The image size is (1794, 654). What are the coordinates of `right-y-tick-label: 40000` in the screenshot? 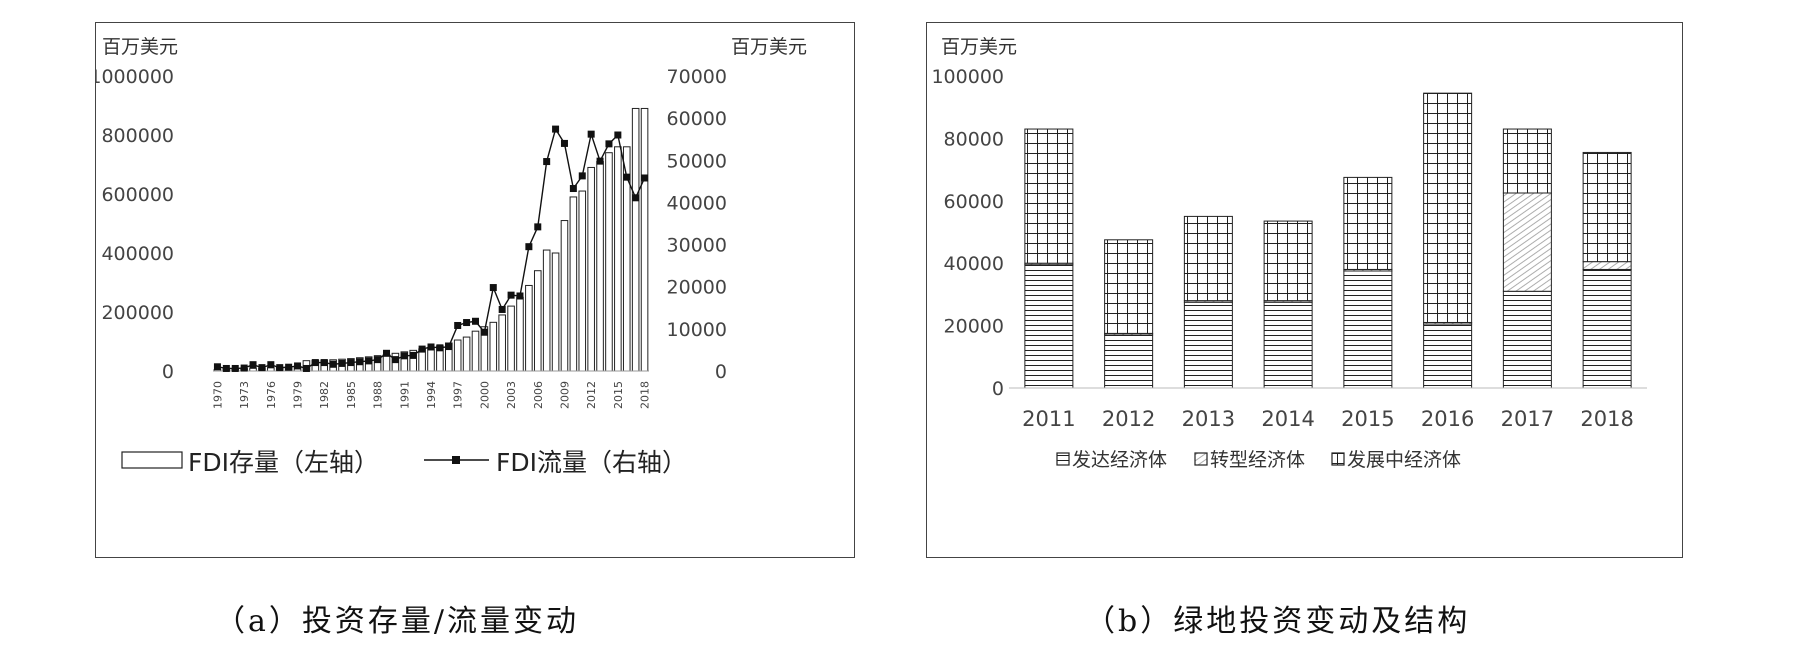 It's located at (697, 203).